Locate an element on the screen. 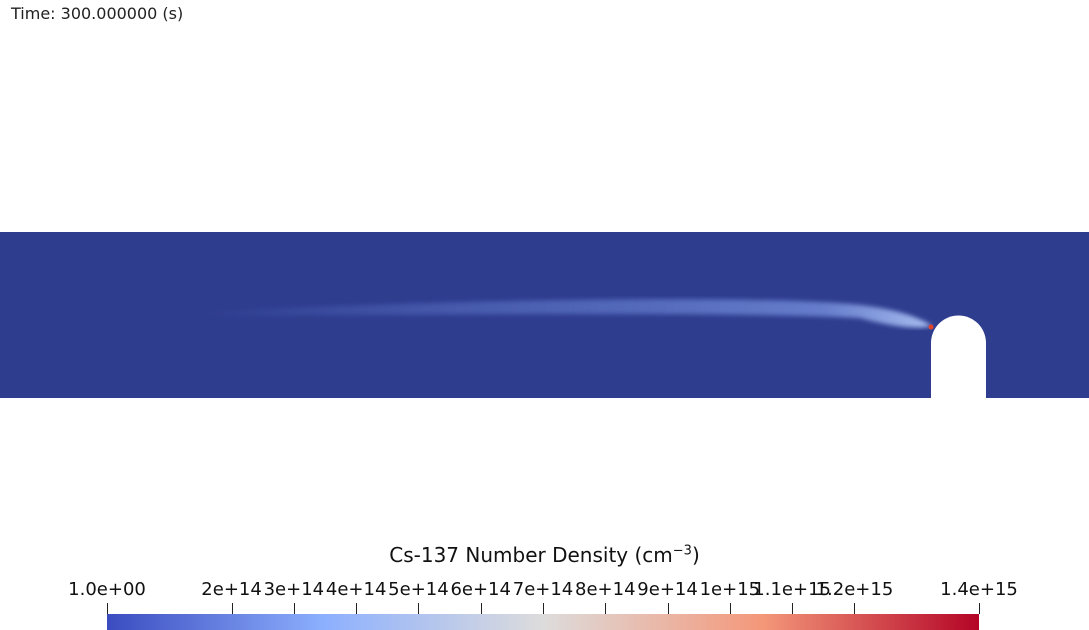 Image resolution: width=1089 pixels, height=630 pixels. release-source is located at coordinates (931, 327).